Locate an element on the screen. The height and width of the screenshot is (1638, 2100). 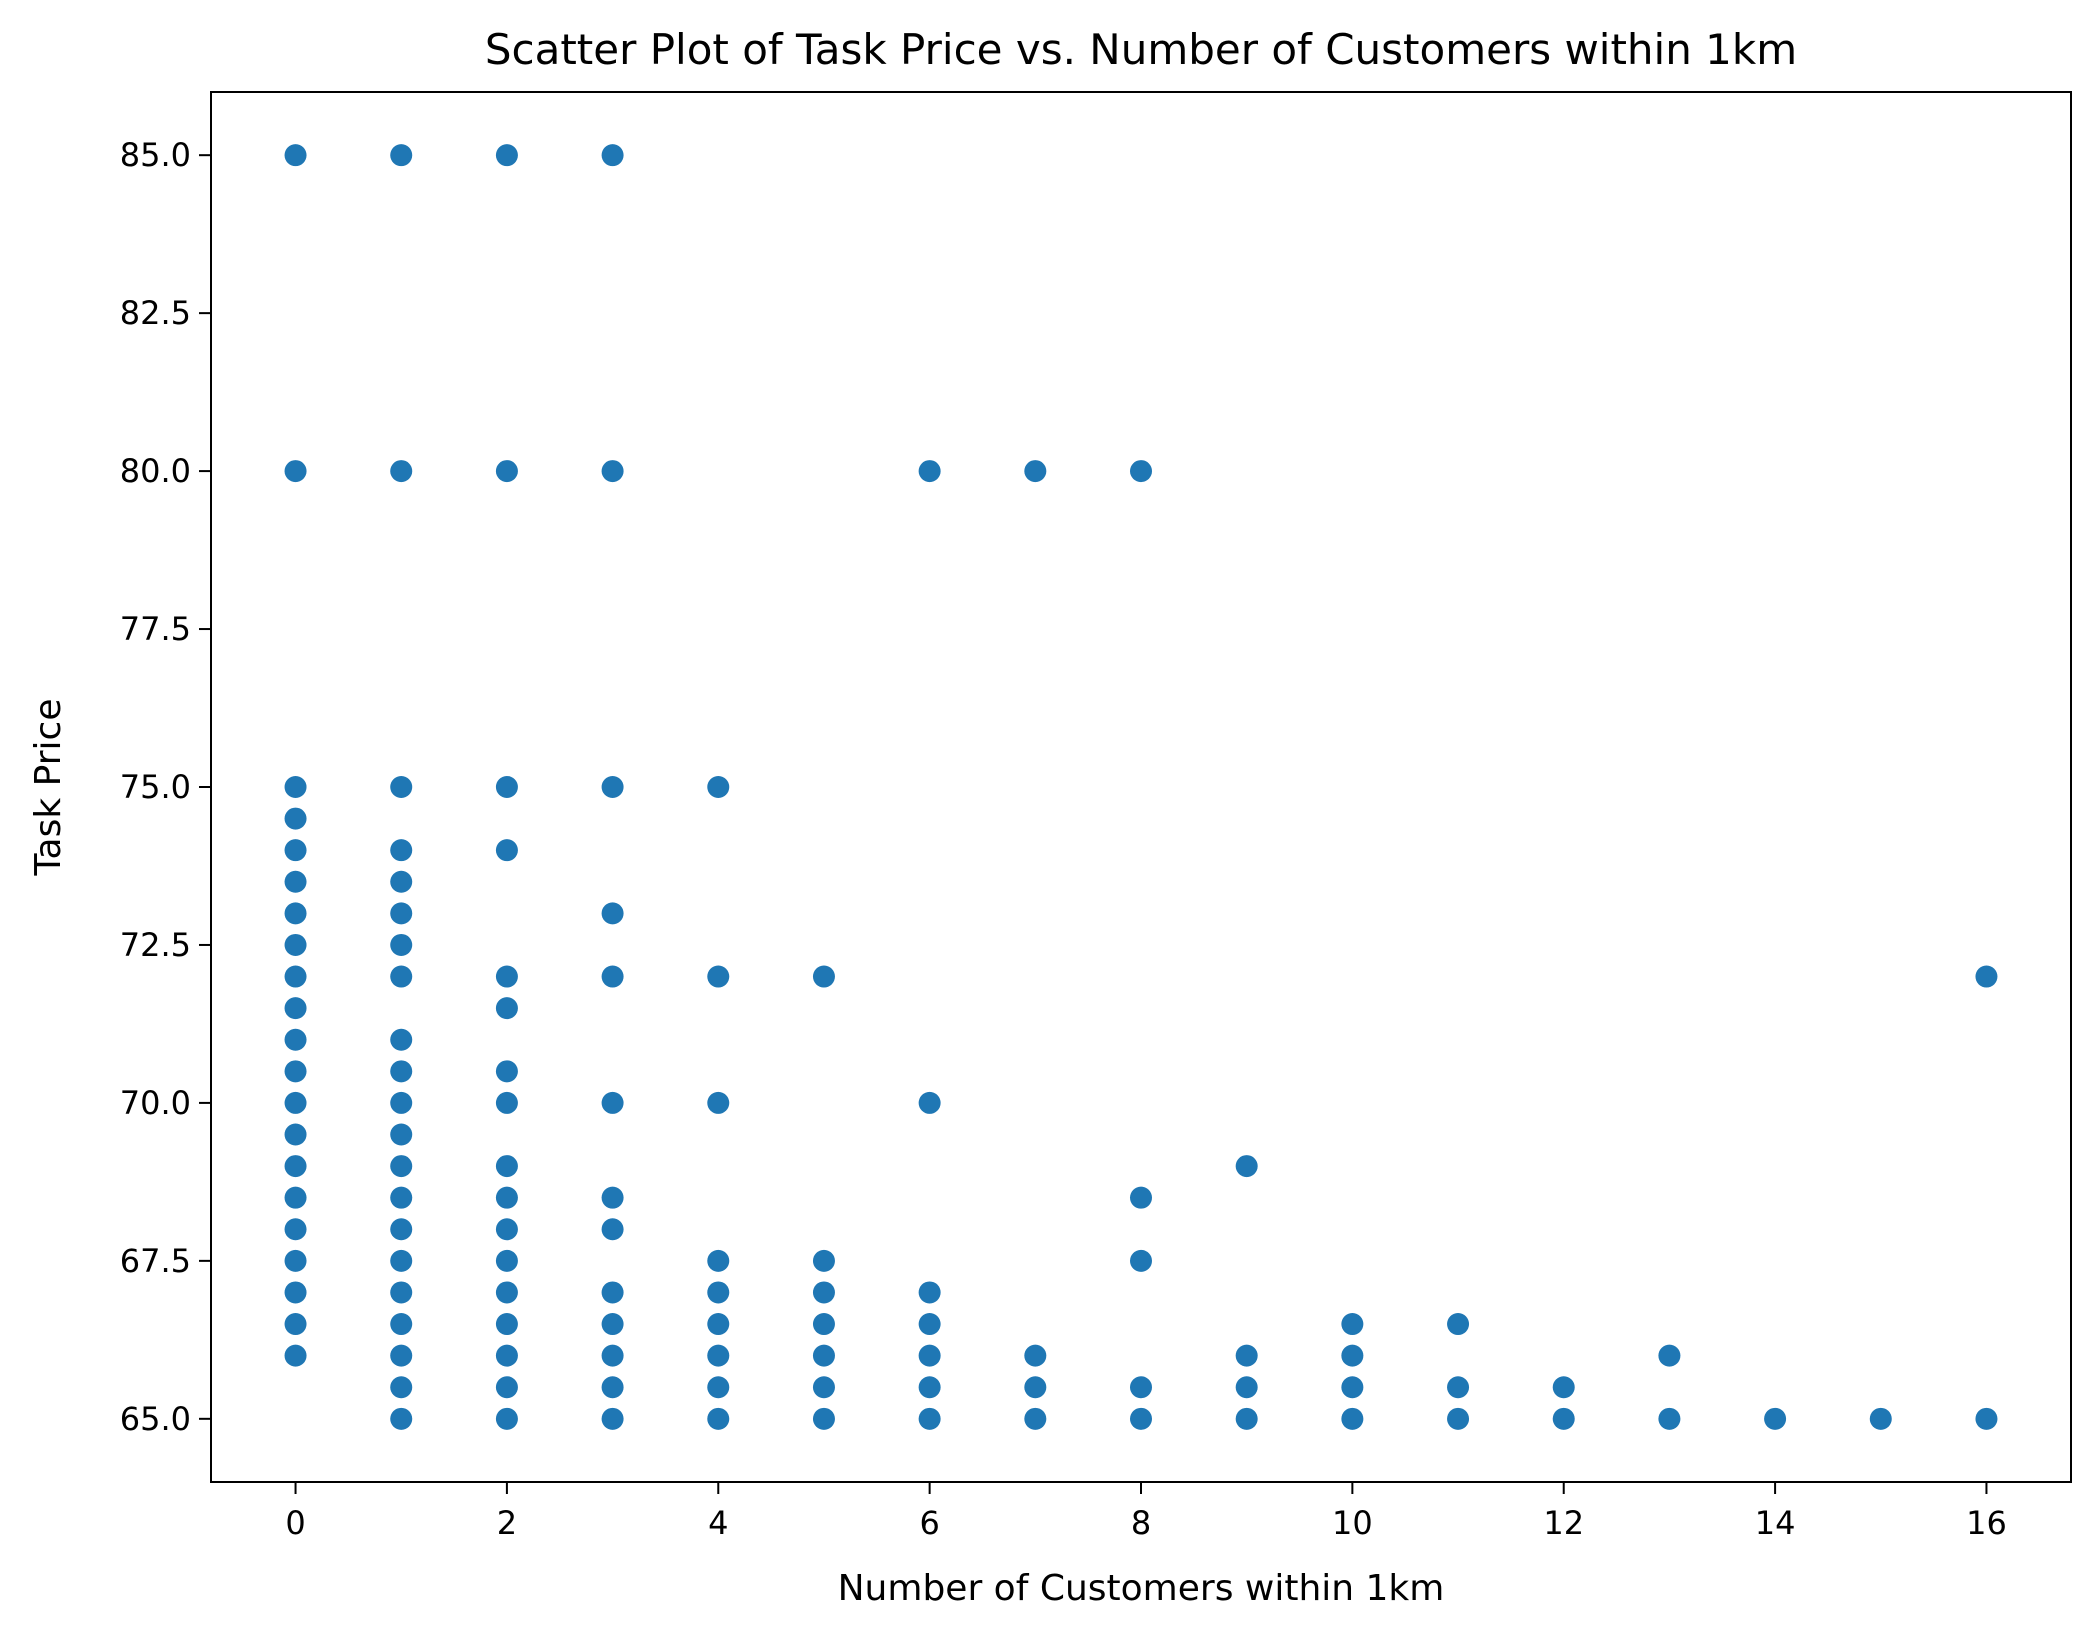
y-axis-label: Task Price is located at coordinates (48, 788).